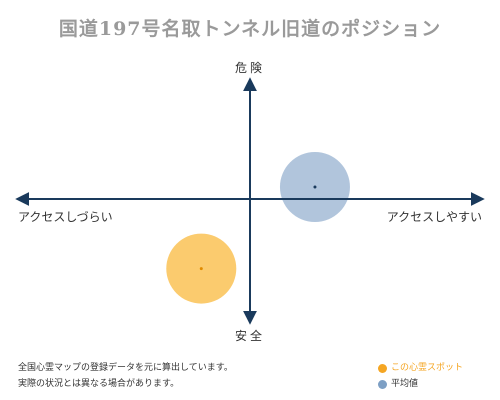 Image resolution: width=500 pixels, height=400 pixels. I want to click on footer-line-2: 実際の状況とは異なる場合があります。, so click(99, 384).